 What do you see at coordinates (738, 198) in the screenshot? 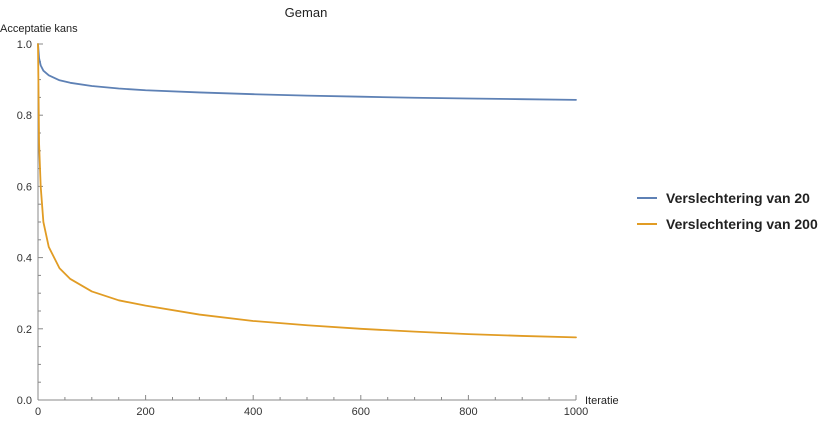
I see `legend-label-1: Verslechtering van 20` at bounding box center [738, 198].